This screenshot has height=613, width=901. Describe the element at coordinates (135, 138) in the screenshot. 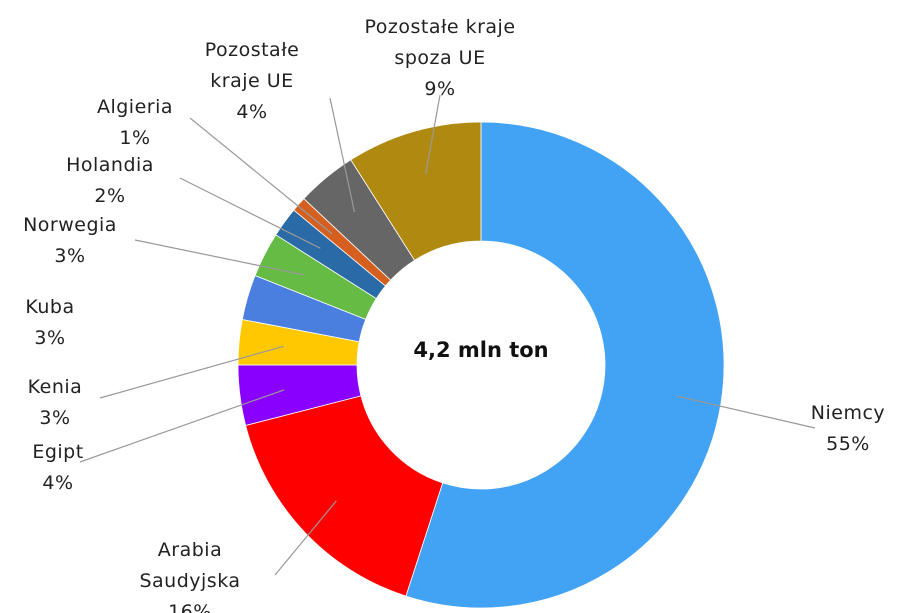

I see `value-label: 1%` at that location.